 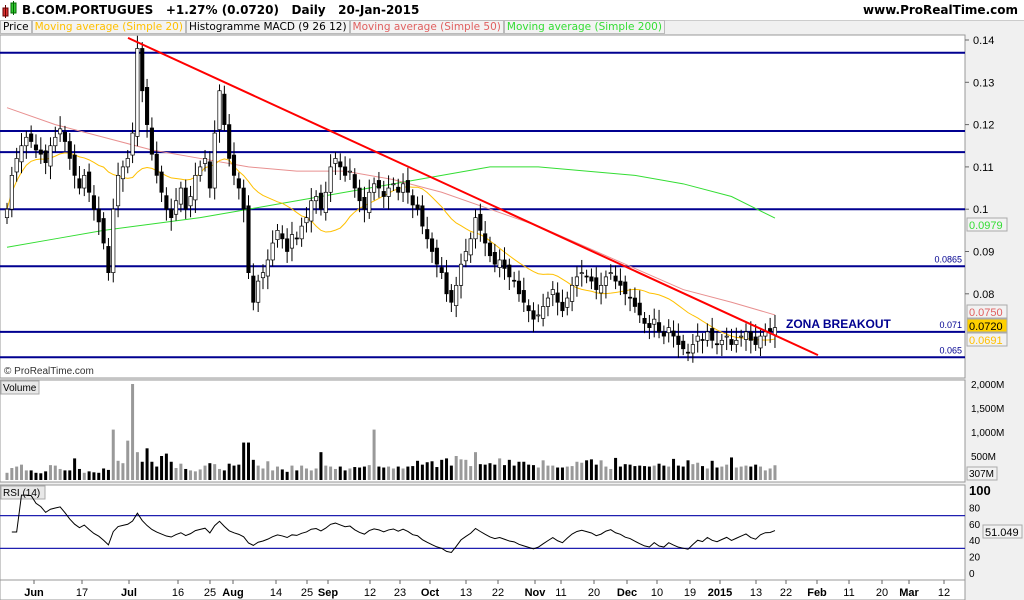 I want to click on legend-item: Moving average (Simple 200), so click(x=584, y=27).